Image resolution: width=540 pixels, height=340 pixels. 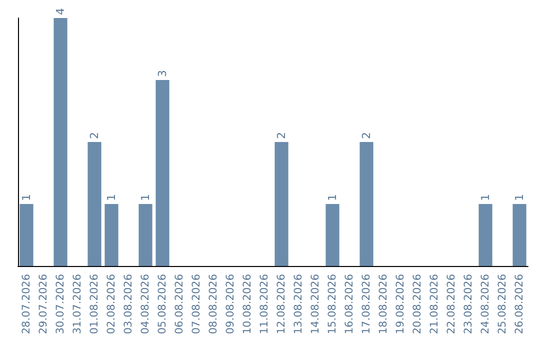 What do you see at coordinates (128, 304) in the screenshot?
I see `x-tick-label: 03.08.2026` at bounding box center [128, 304].